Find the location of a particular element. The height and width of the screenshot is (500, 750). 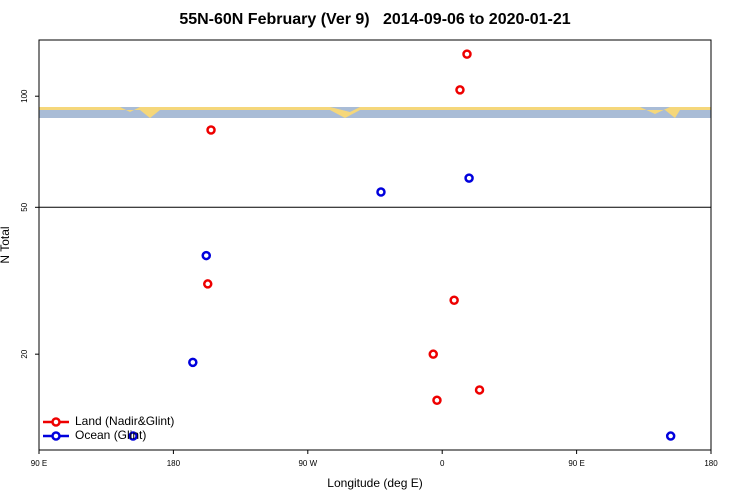

legend-label: Ocean (Glint) is located at coordinates (110, 435).